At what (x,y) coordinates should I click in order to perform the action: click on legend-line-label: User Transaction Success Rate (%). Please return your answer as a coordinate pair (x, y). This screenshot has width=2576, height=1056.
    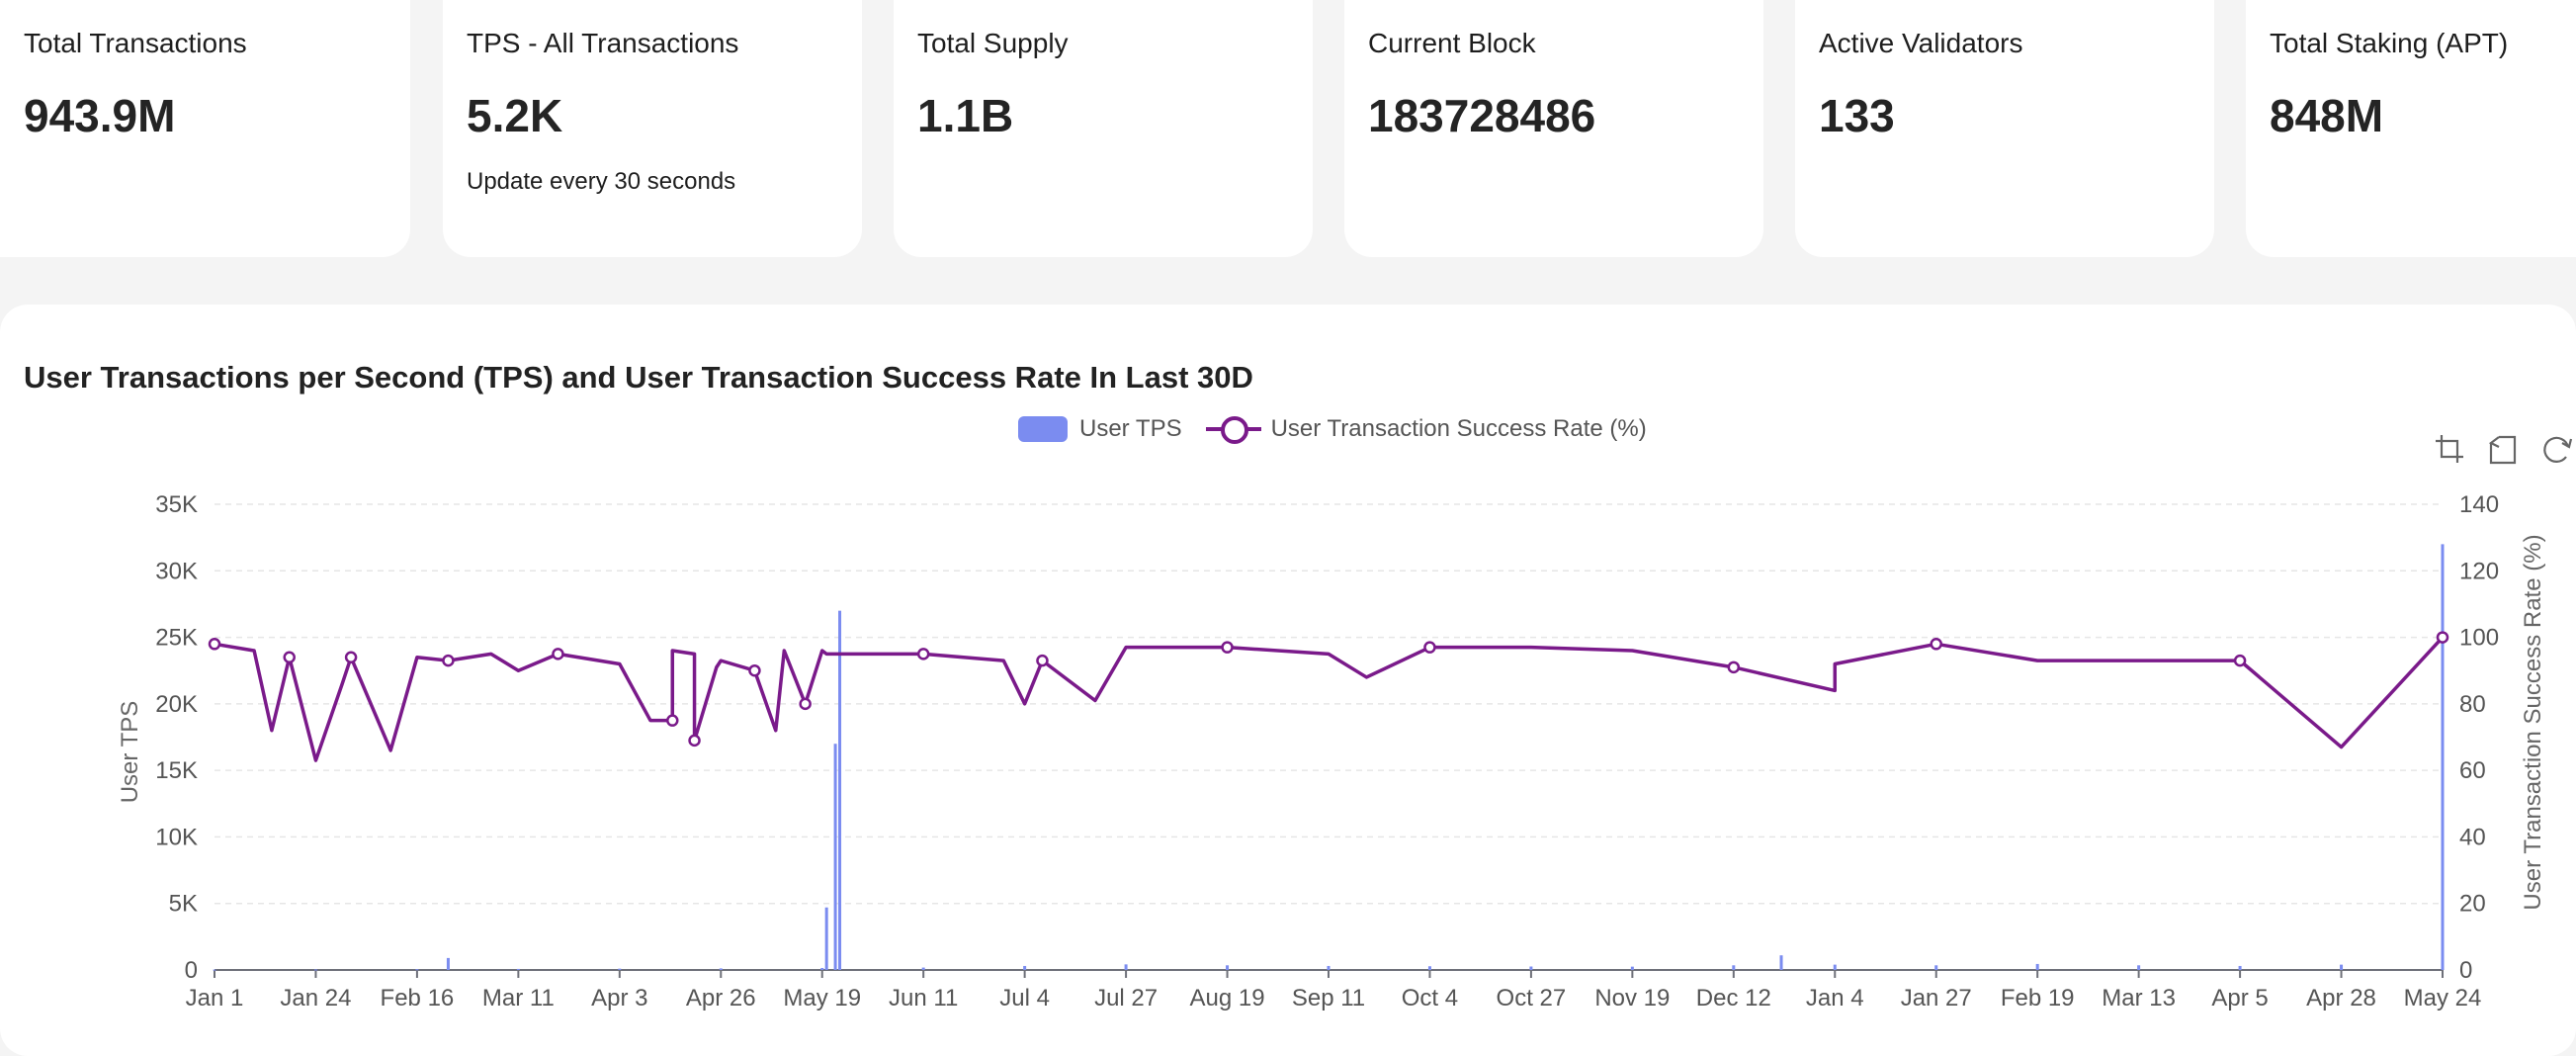
    Looking at the image, I should click on (1458, 429).